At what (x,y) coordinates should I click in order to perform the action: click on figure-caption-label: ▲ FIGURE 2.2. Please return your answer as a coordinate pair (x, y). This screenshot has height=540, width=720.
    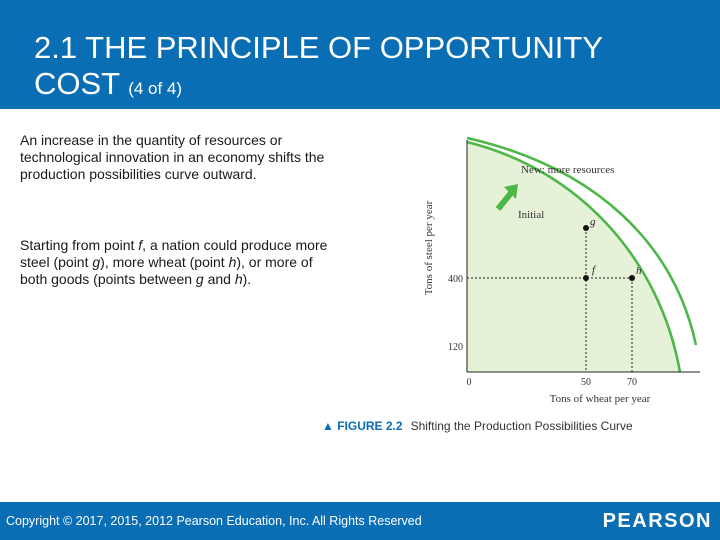
    Looking at the image, I should click on (362, 426).